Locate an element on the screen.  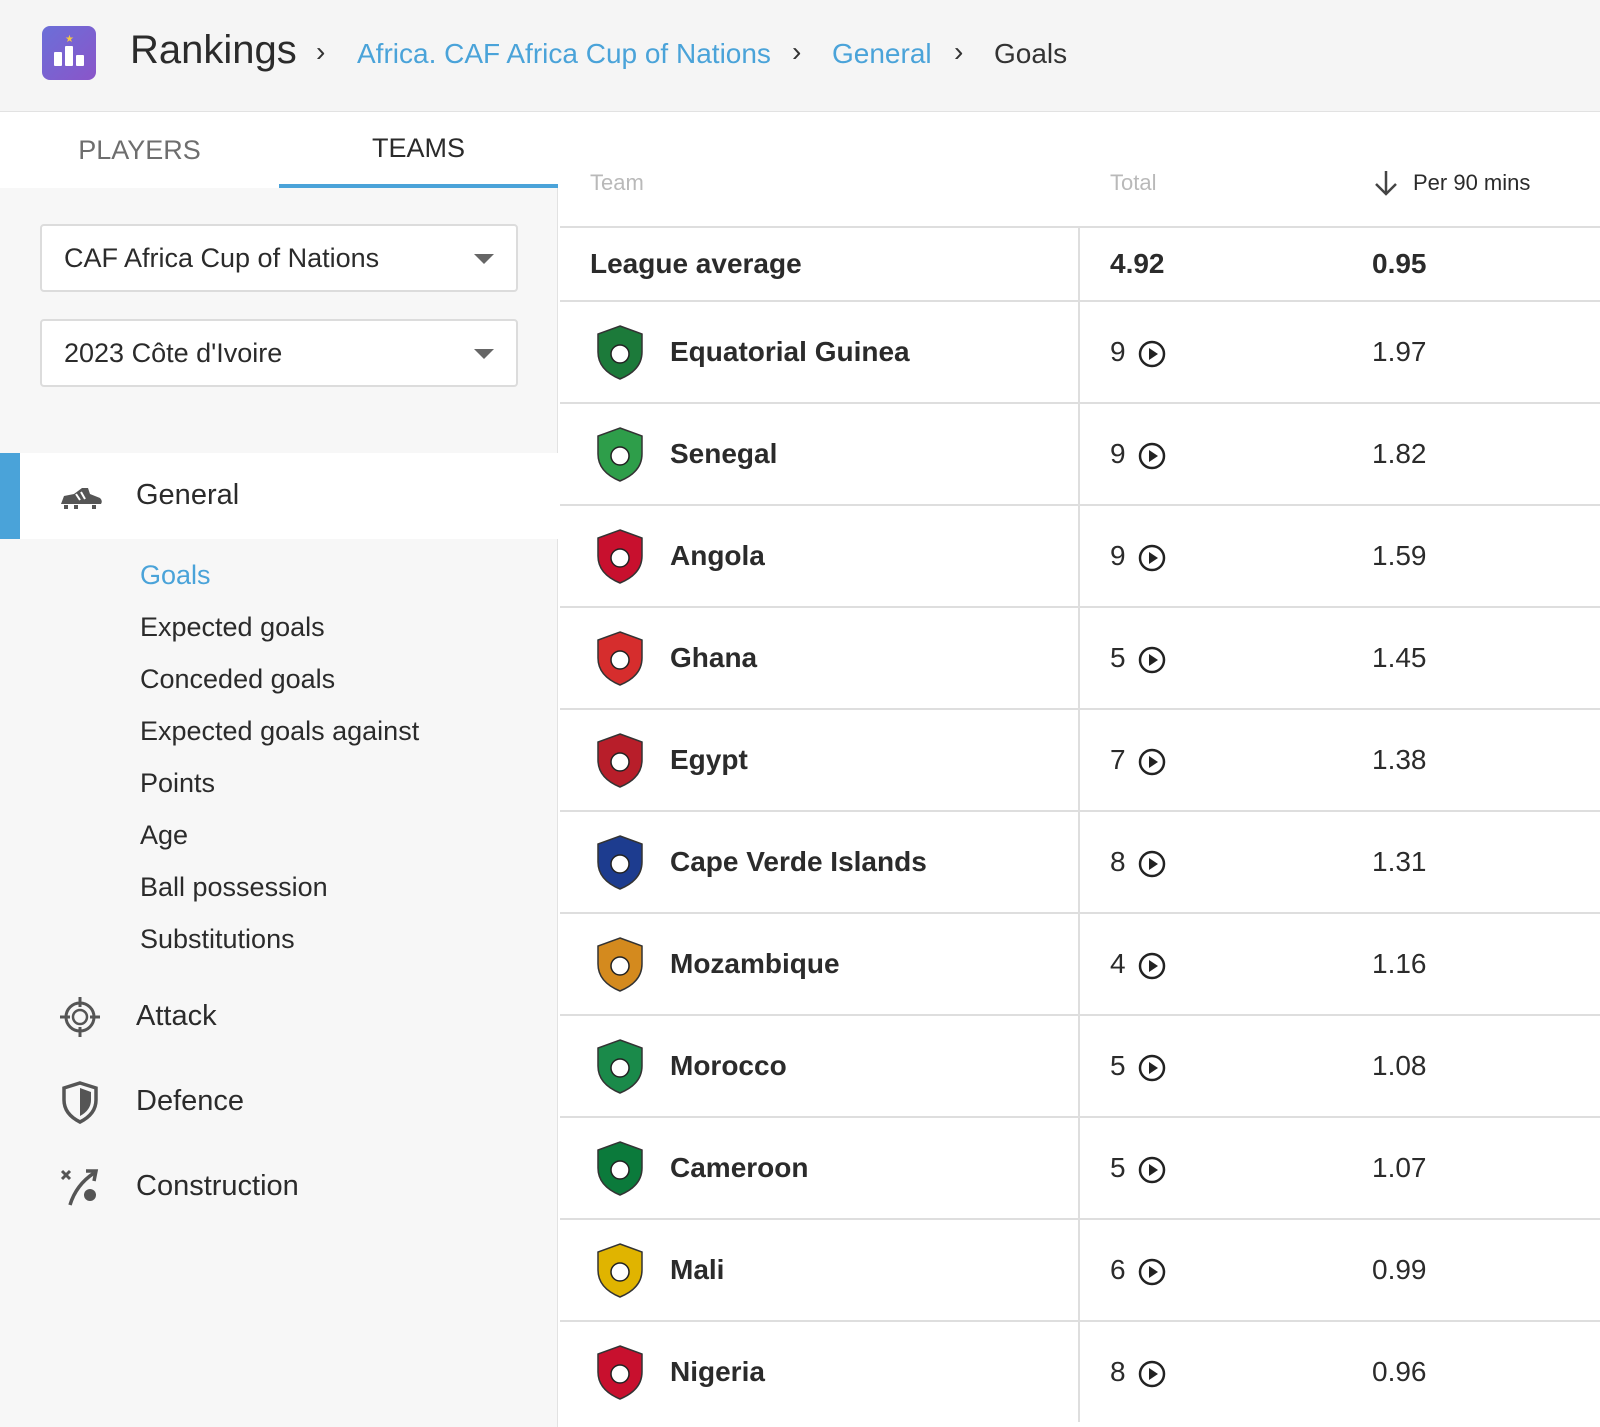
team-name: Ghana is located at coordinates (714, 657).